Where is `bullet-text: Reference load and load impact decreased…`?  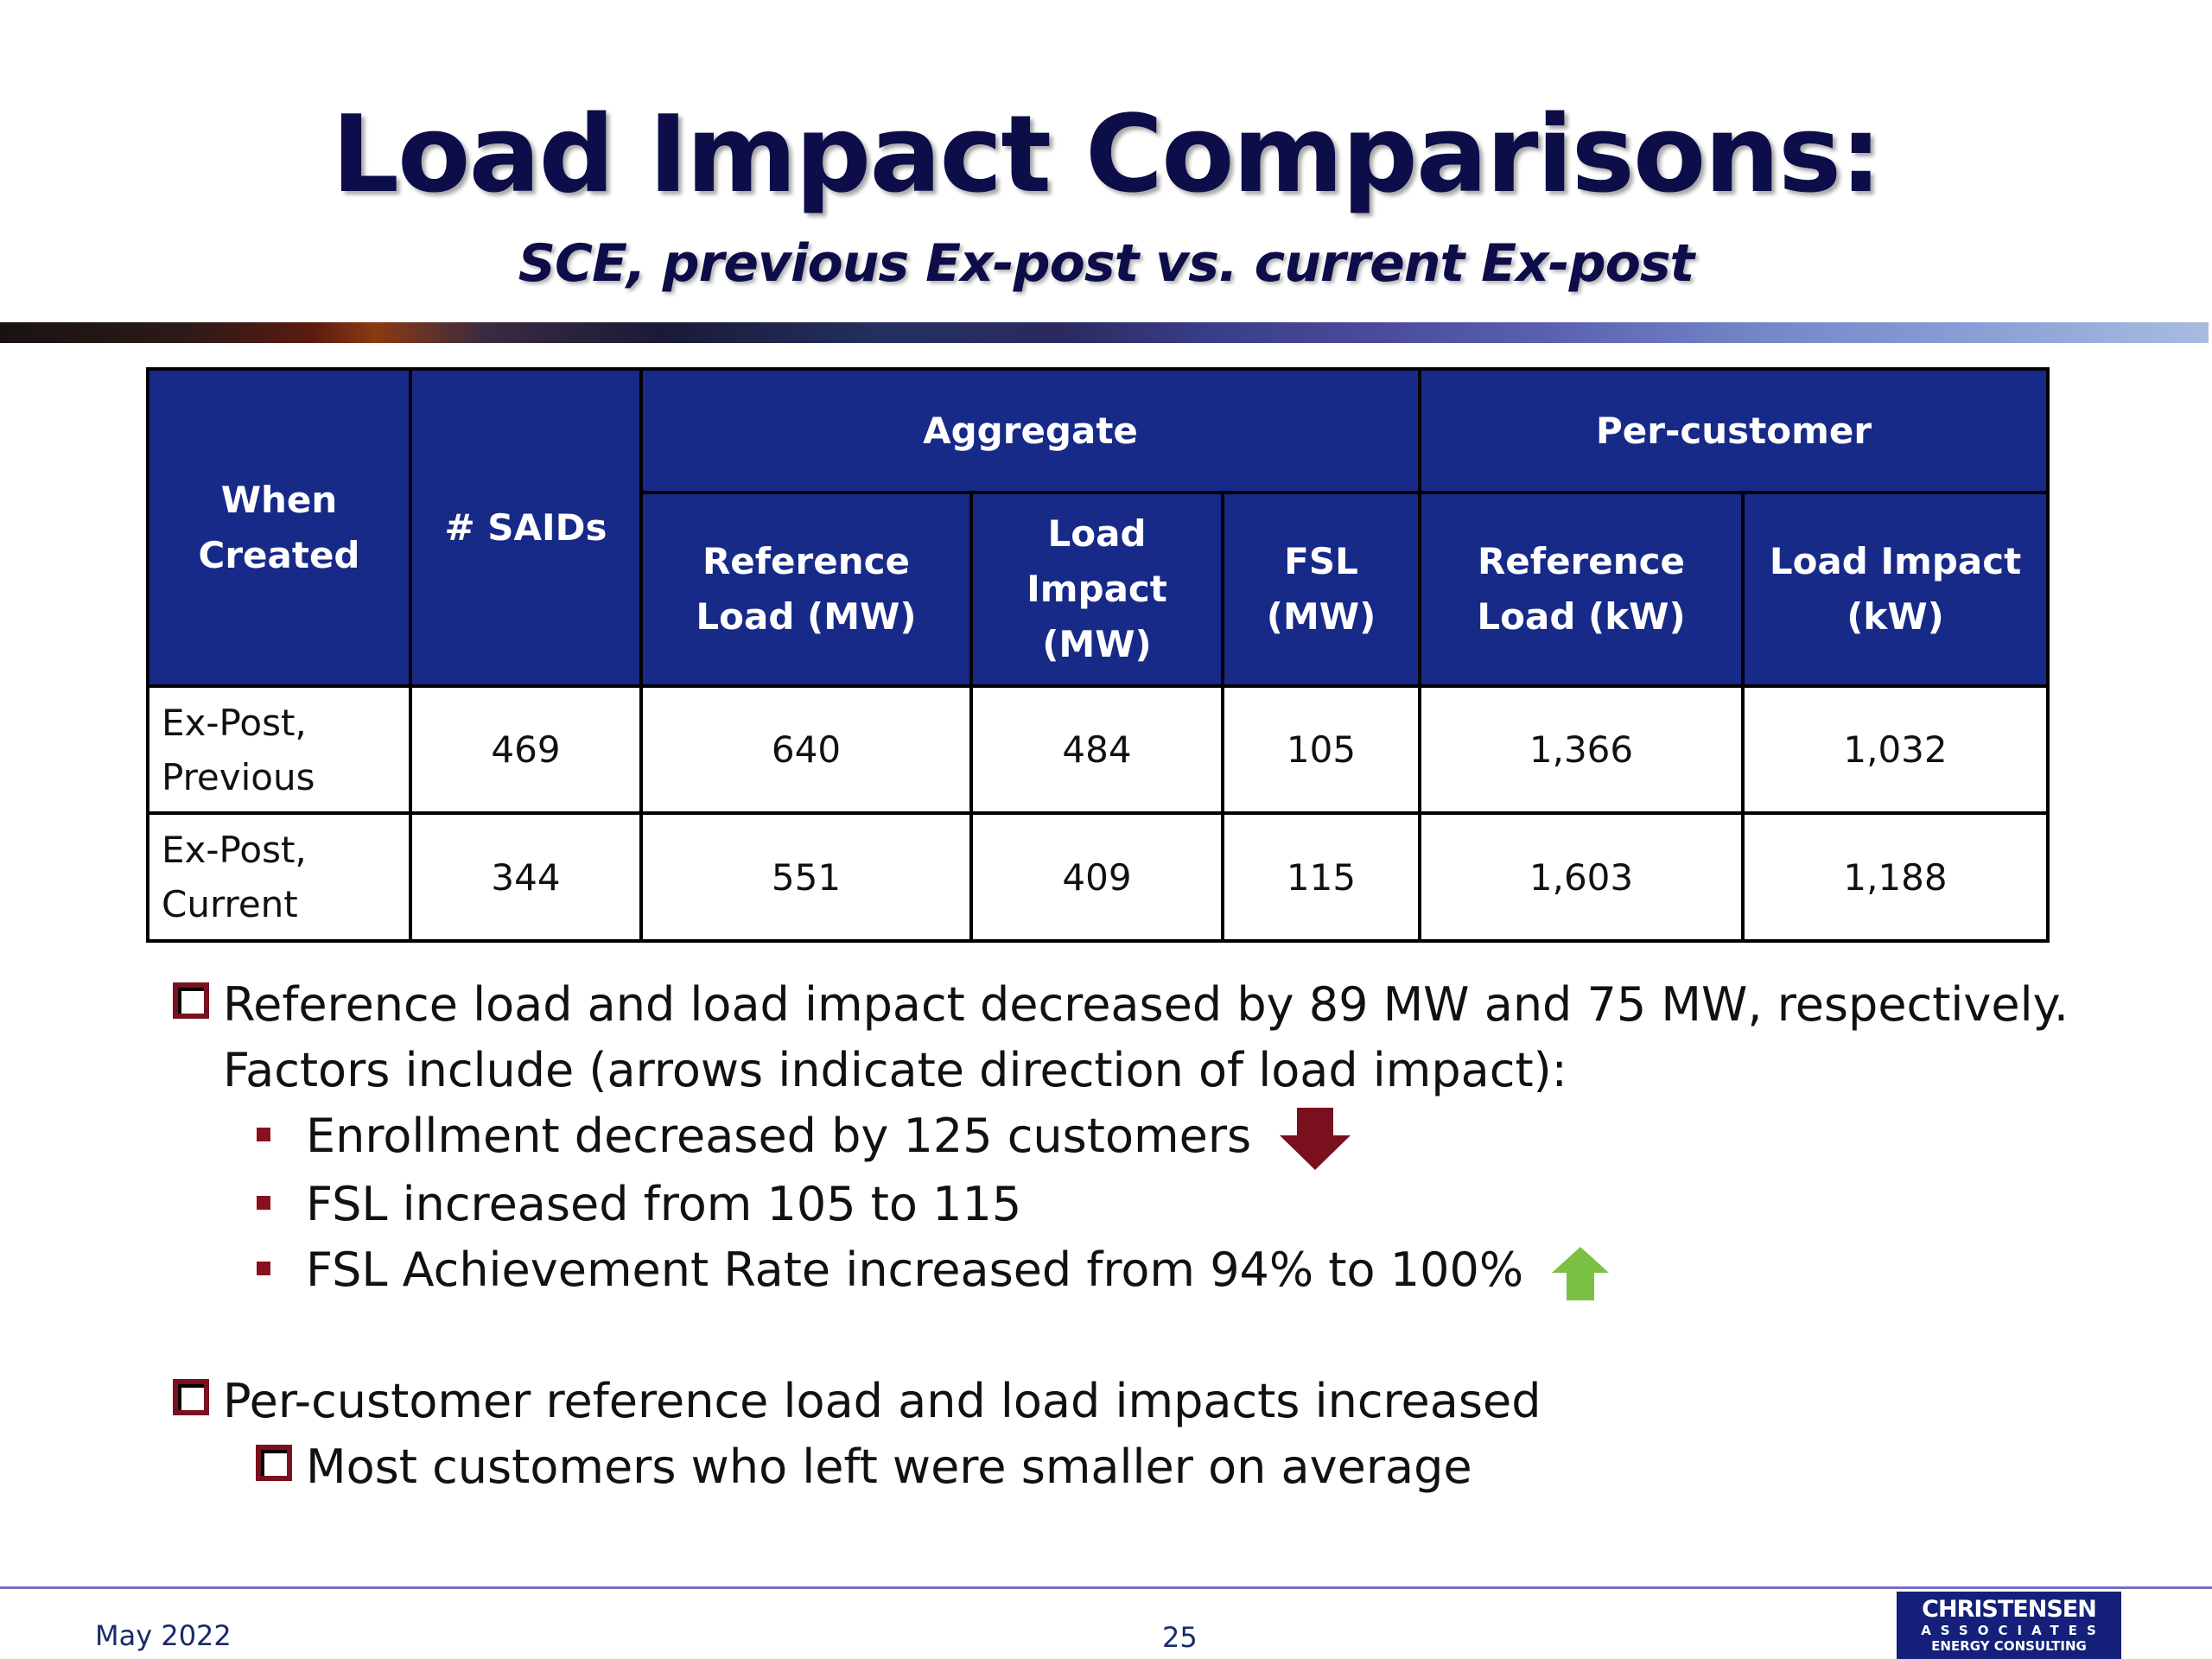
bullet-text: Reference load and load impact decreased… is located at coordinates (1146, 1004).